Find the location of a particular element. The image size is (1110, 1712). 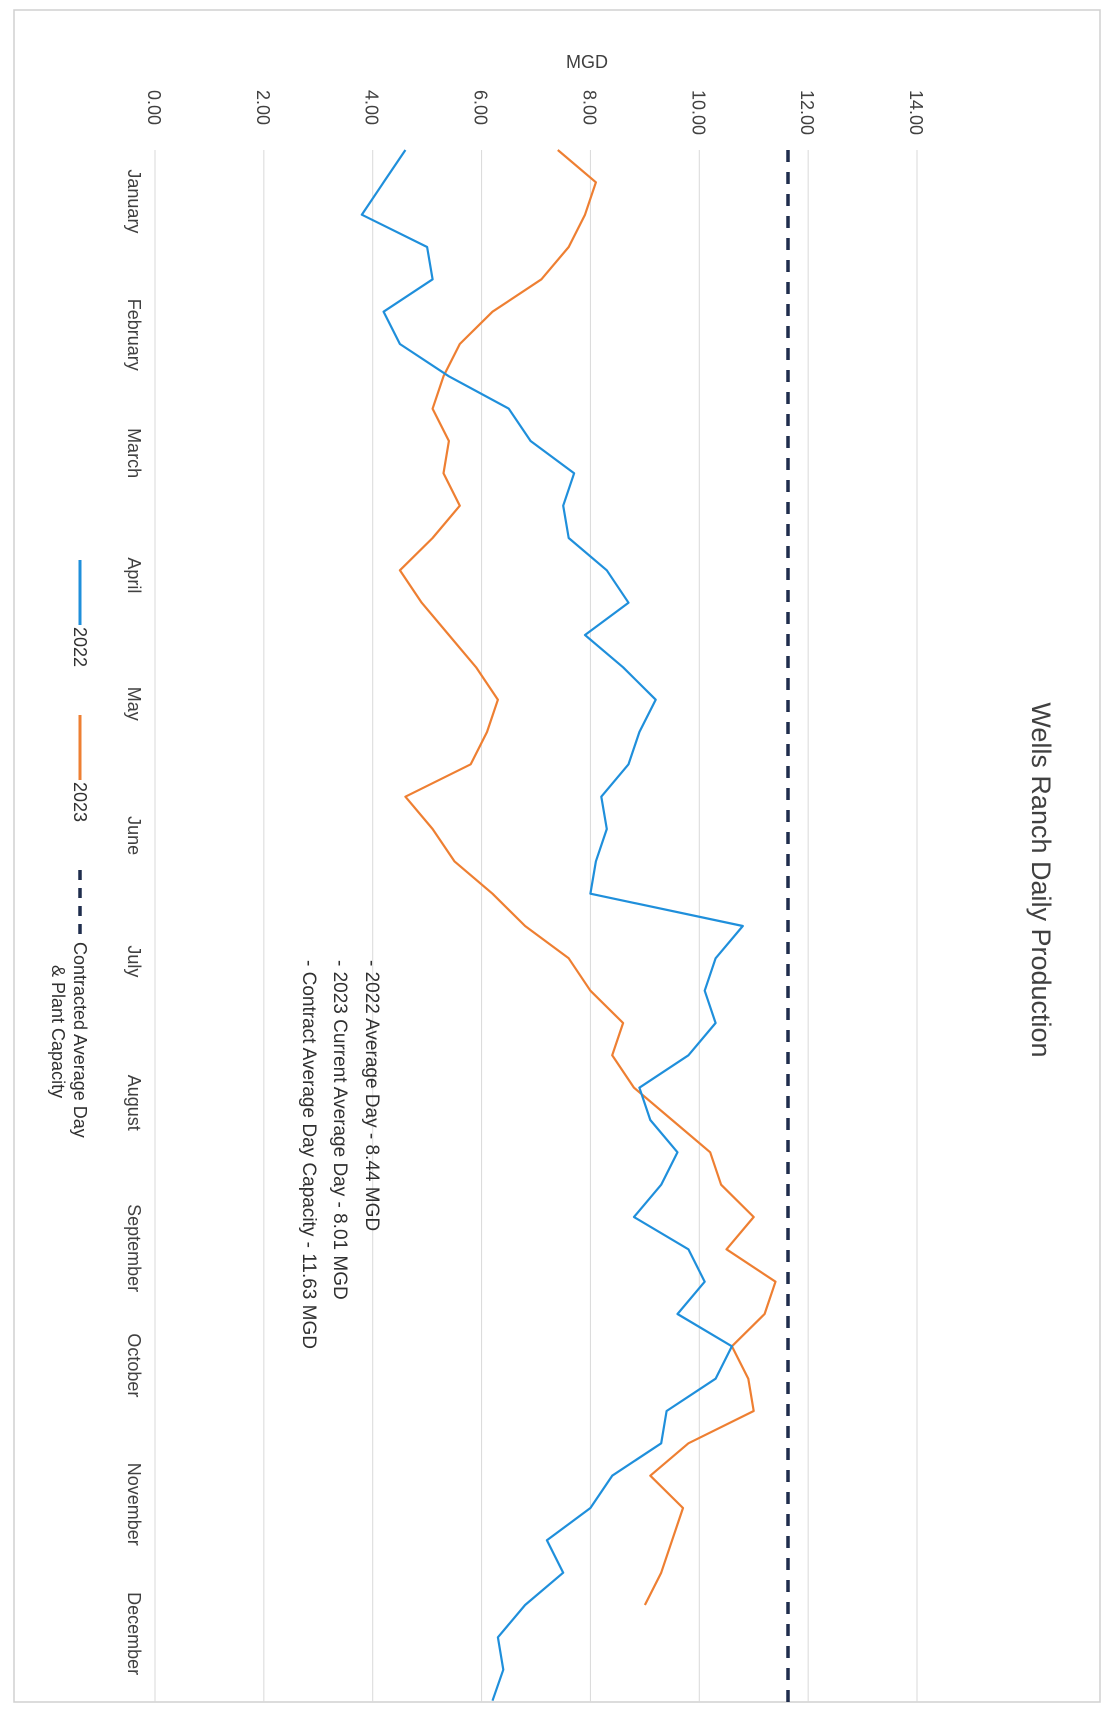

y-tick-label: 10.00 is located at coordinates (698, 112).